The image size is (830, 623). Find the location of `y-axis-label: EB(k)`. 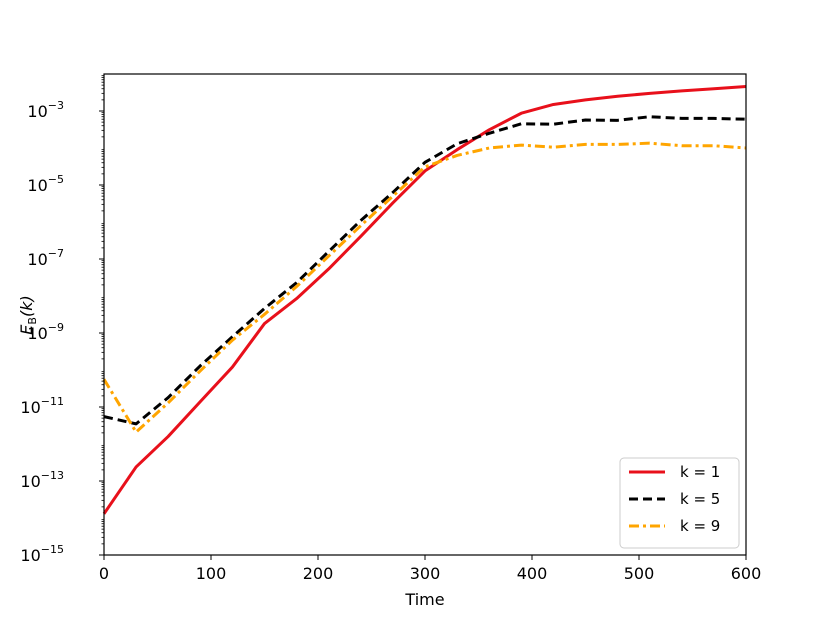

y-axis-label: EB(k) is located at coordinates (28, 314).